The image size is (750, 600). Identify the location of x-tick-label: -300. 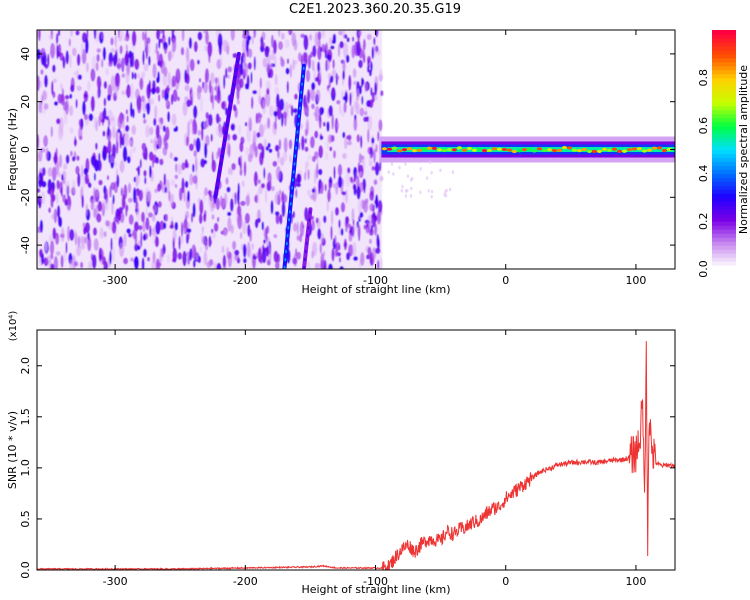
(115, 280).